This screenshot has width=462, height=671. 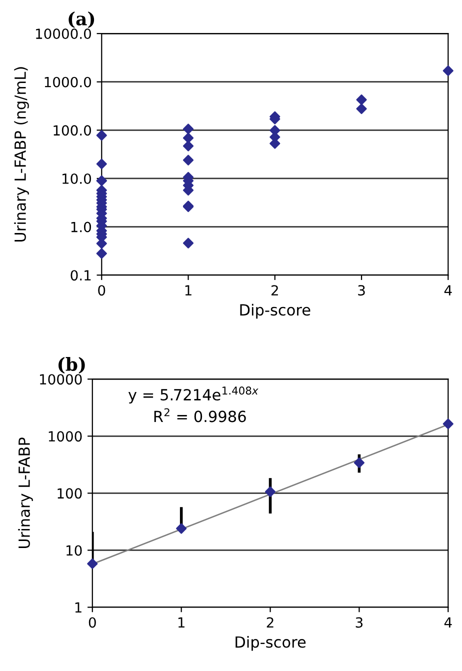 I want to click on y-tick-label: 0.1, so click(x=80, y=275).